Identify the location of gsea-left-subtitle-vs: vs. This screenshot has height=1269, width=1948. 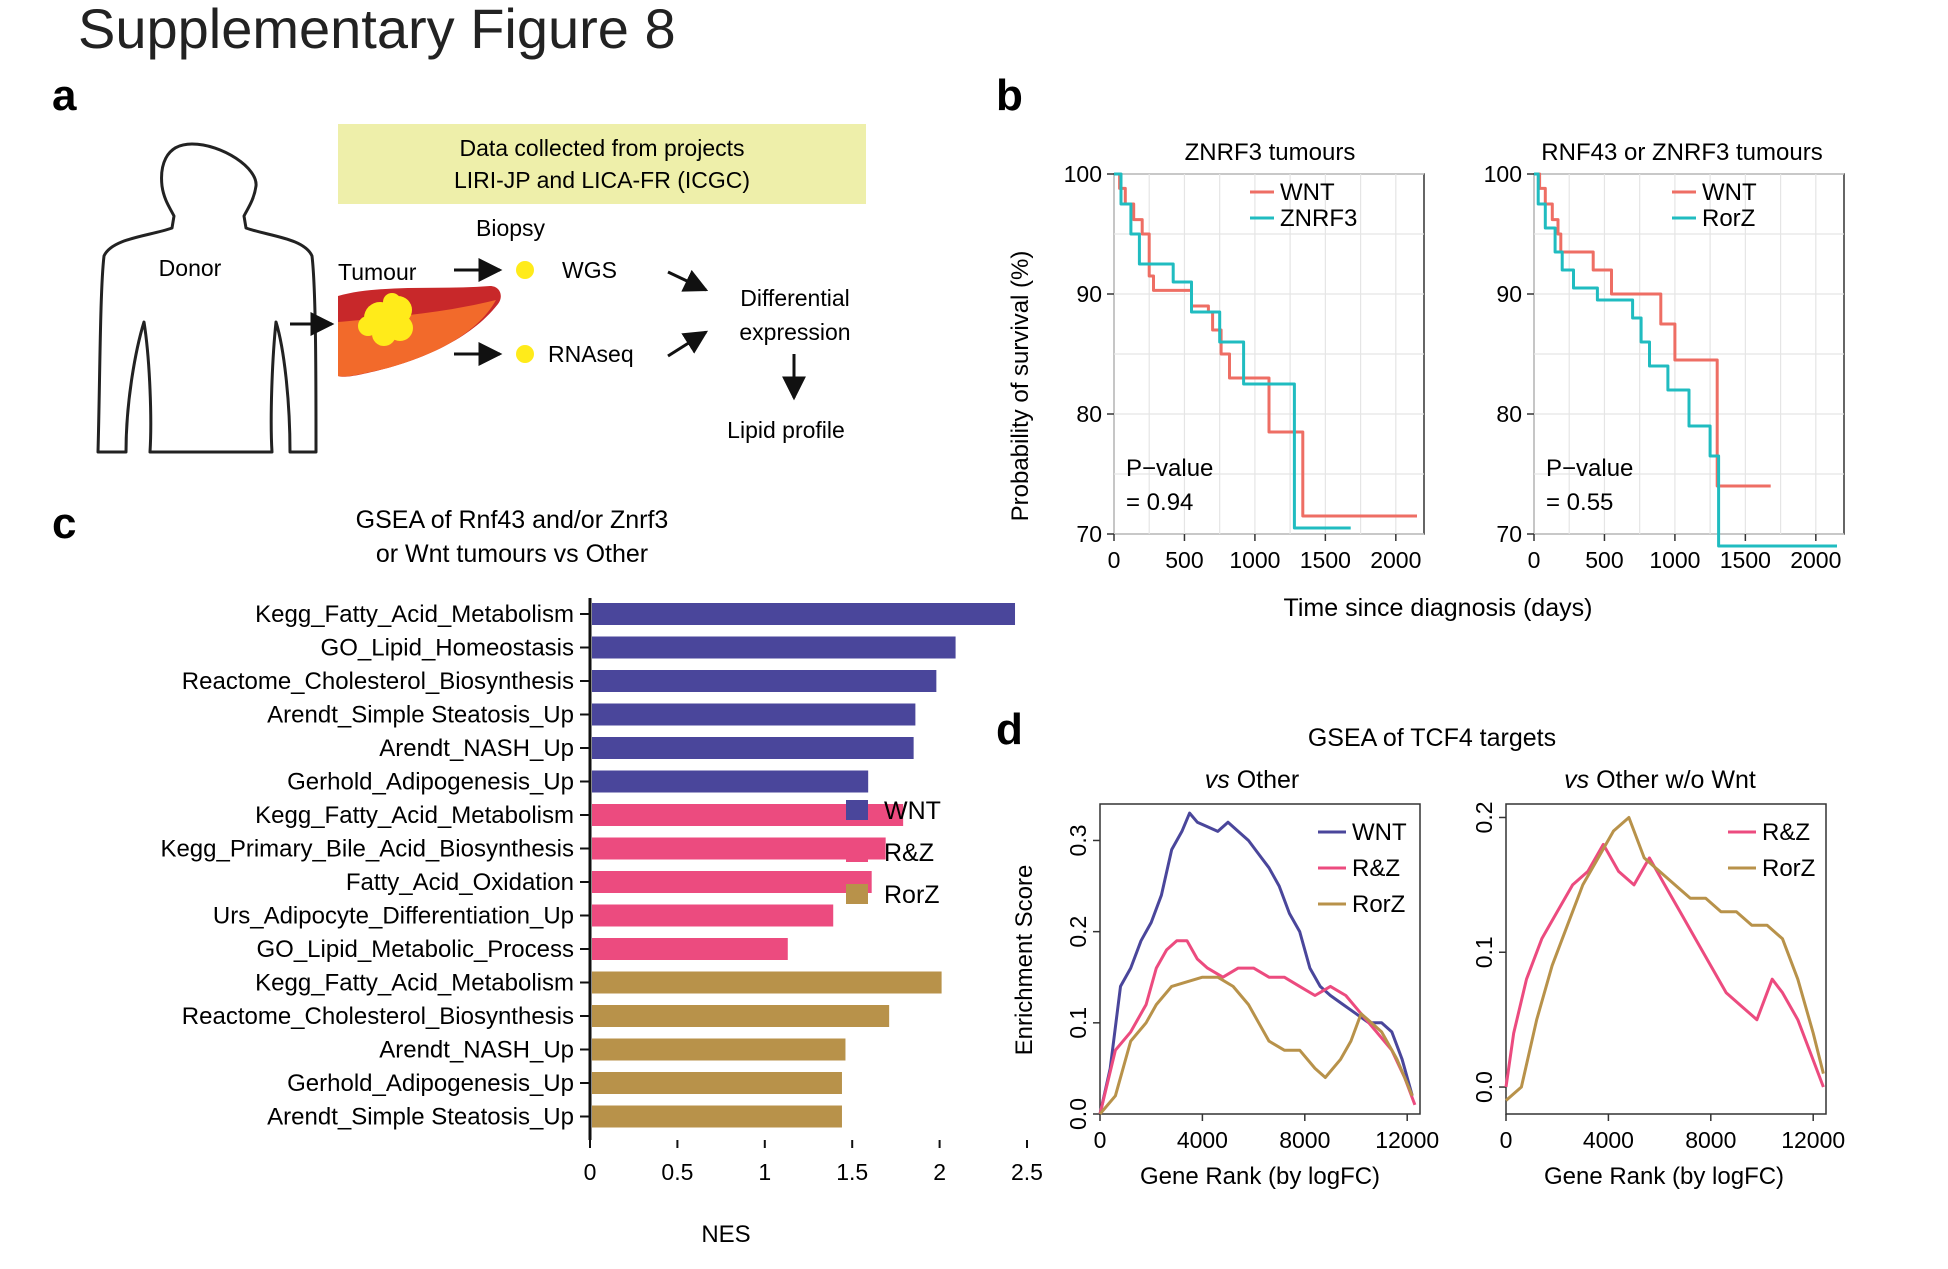
(1217, 780).